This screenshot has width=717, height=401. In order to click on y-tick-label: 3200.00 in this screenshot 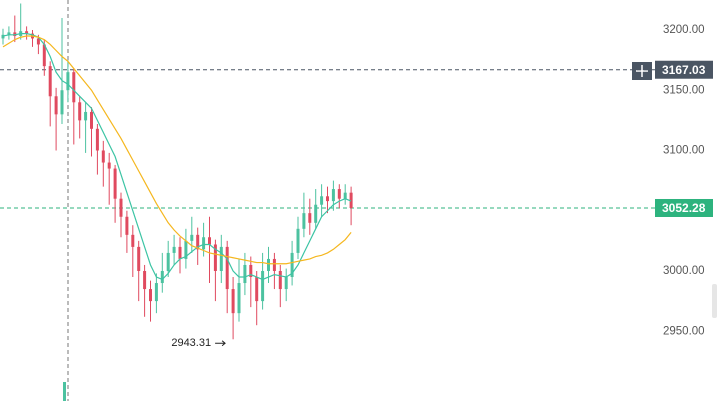, I will do `click(684, 30)`.